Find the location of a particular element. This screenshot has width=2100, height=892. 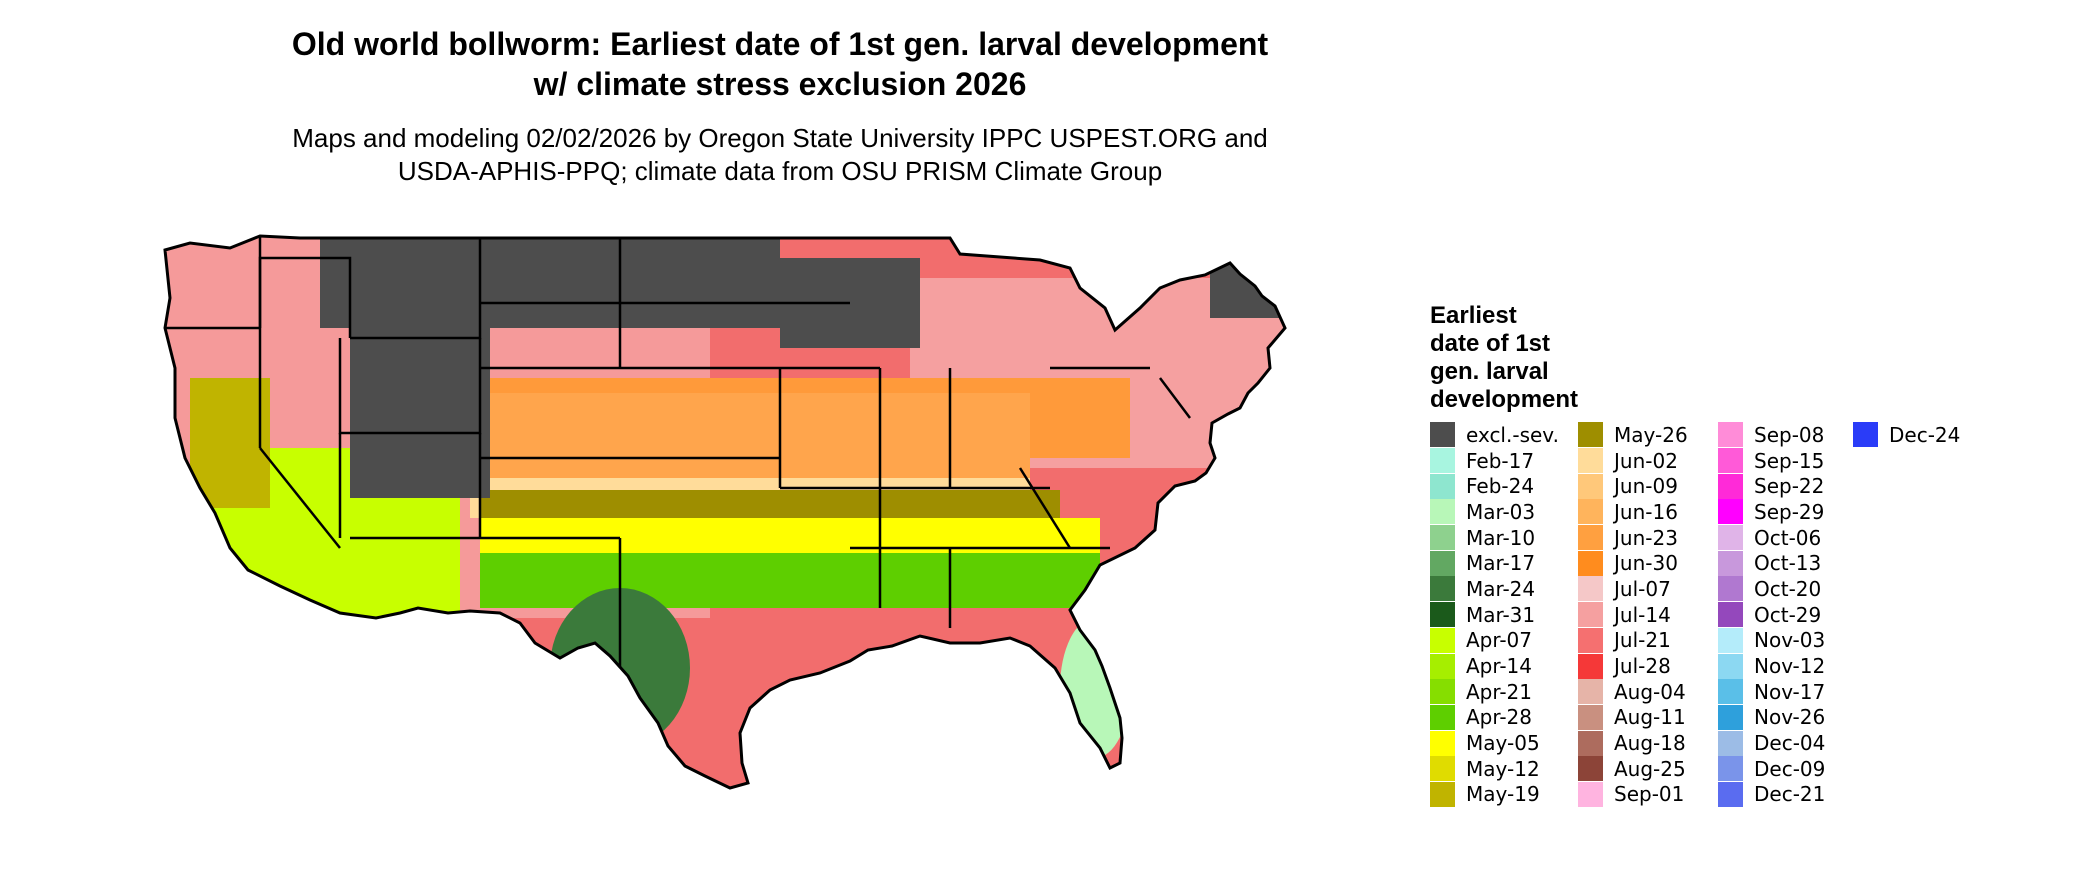

legend-item: Nov-26 is located at coordinates (1771, 717).